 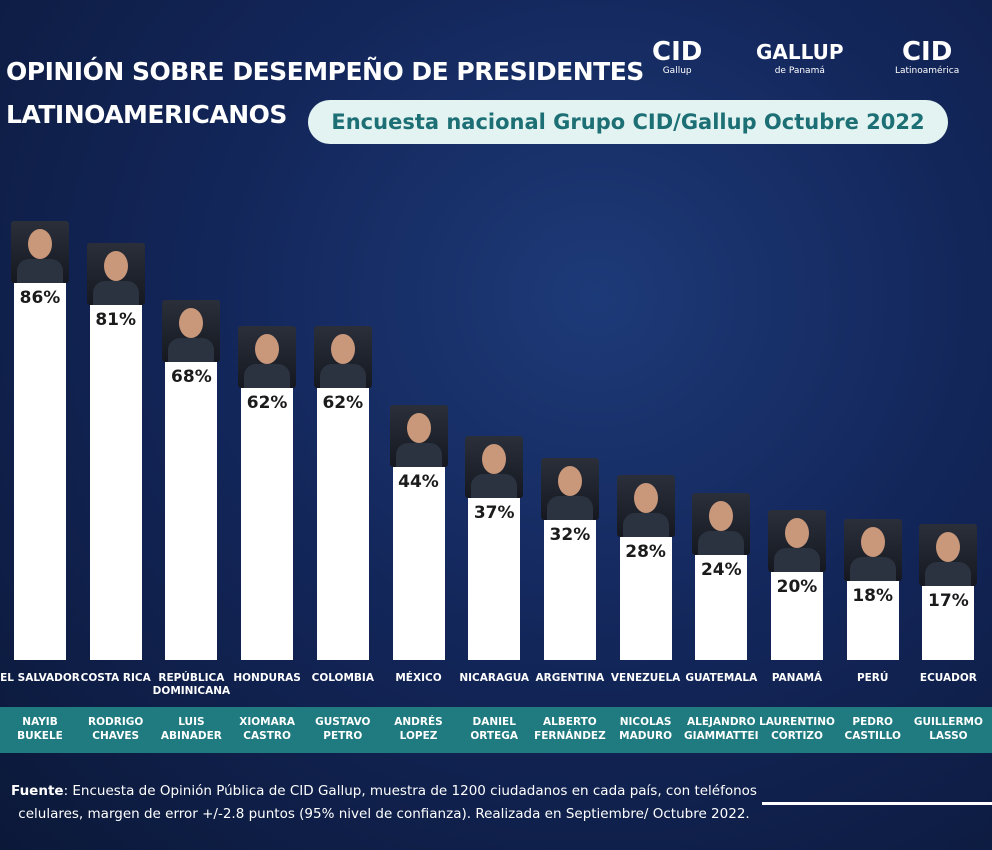 I want to click on logo-sub: de Panamá, so click(x=799, y=71).